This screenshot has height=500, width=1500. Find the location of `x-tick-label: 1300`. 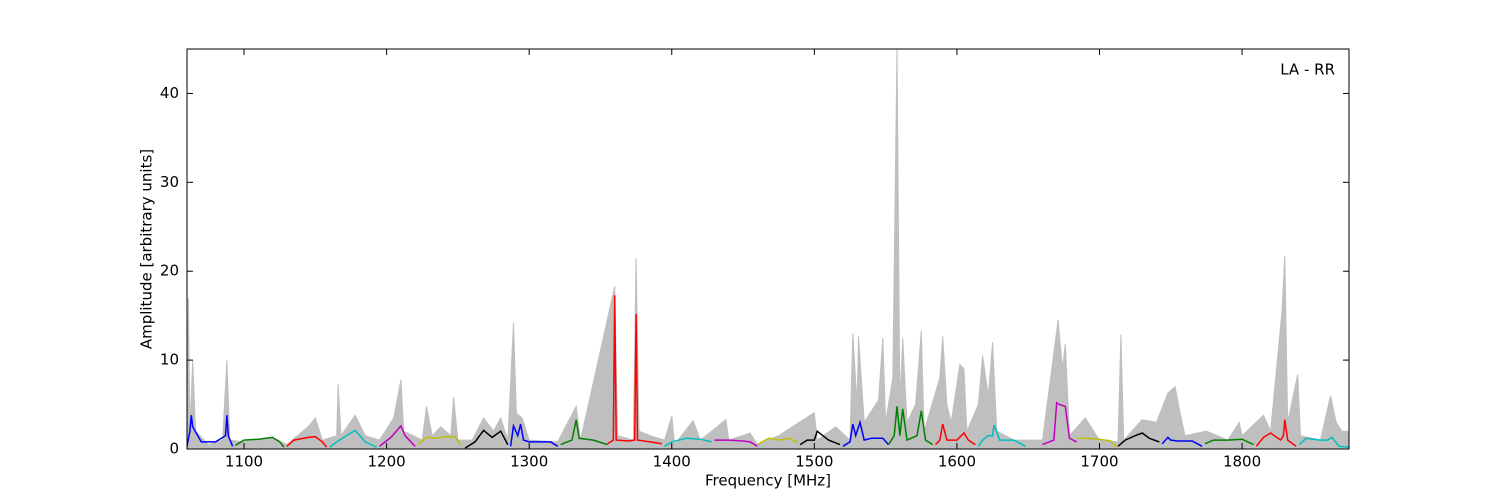

x-tick-label: 1300 is located at coordinates (529, 462).